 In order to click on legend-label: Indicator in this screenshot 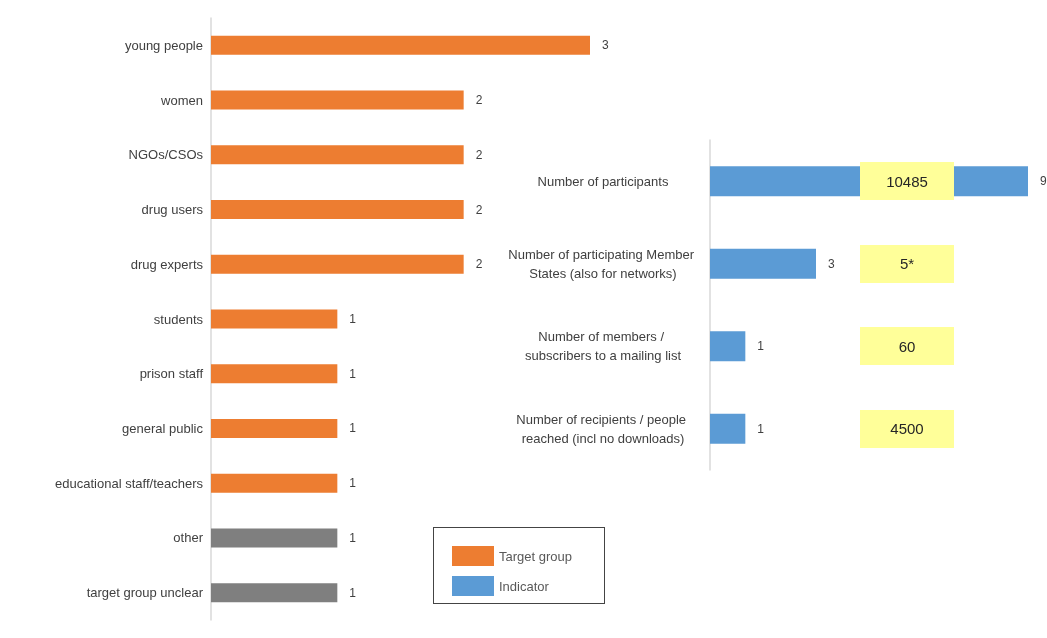, I will do `click(524, 586)`.